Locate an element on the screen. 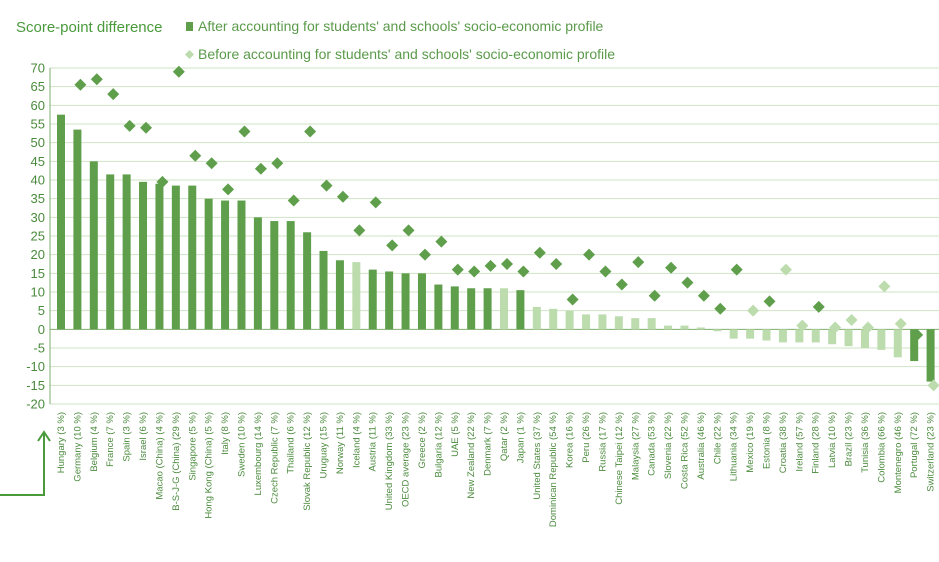 This screenshot has width=939, height=562. x-tick-label: Luxembourg (14 %) is located at coordinates (258, 453).